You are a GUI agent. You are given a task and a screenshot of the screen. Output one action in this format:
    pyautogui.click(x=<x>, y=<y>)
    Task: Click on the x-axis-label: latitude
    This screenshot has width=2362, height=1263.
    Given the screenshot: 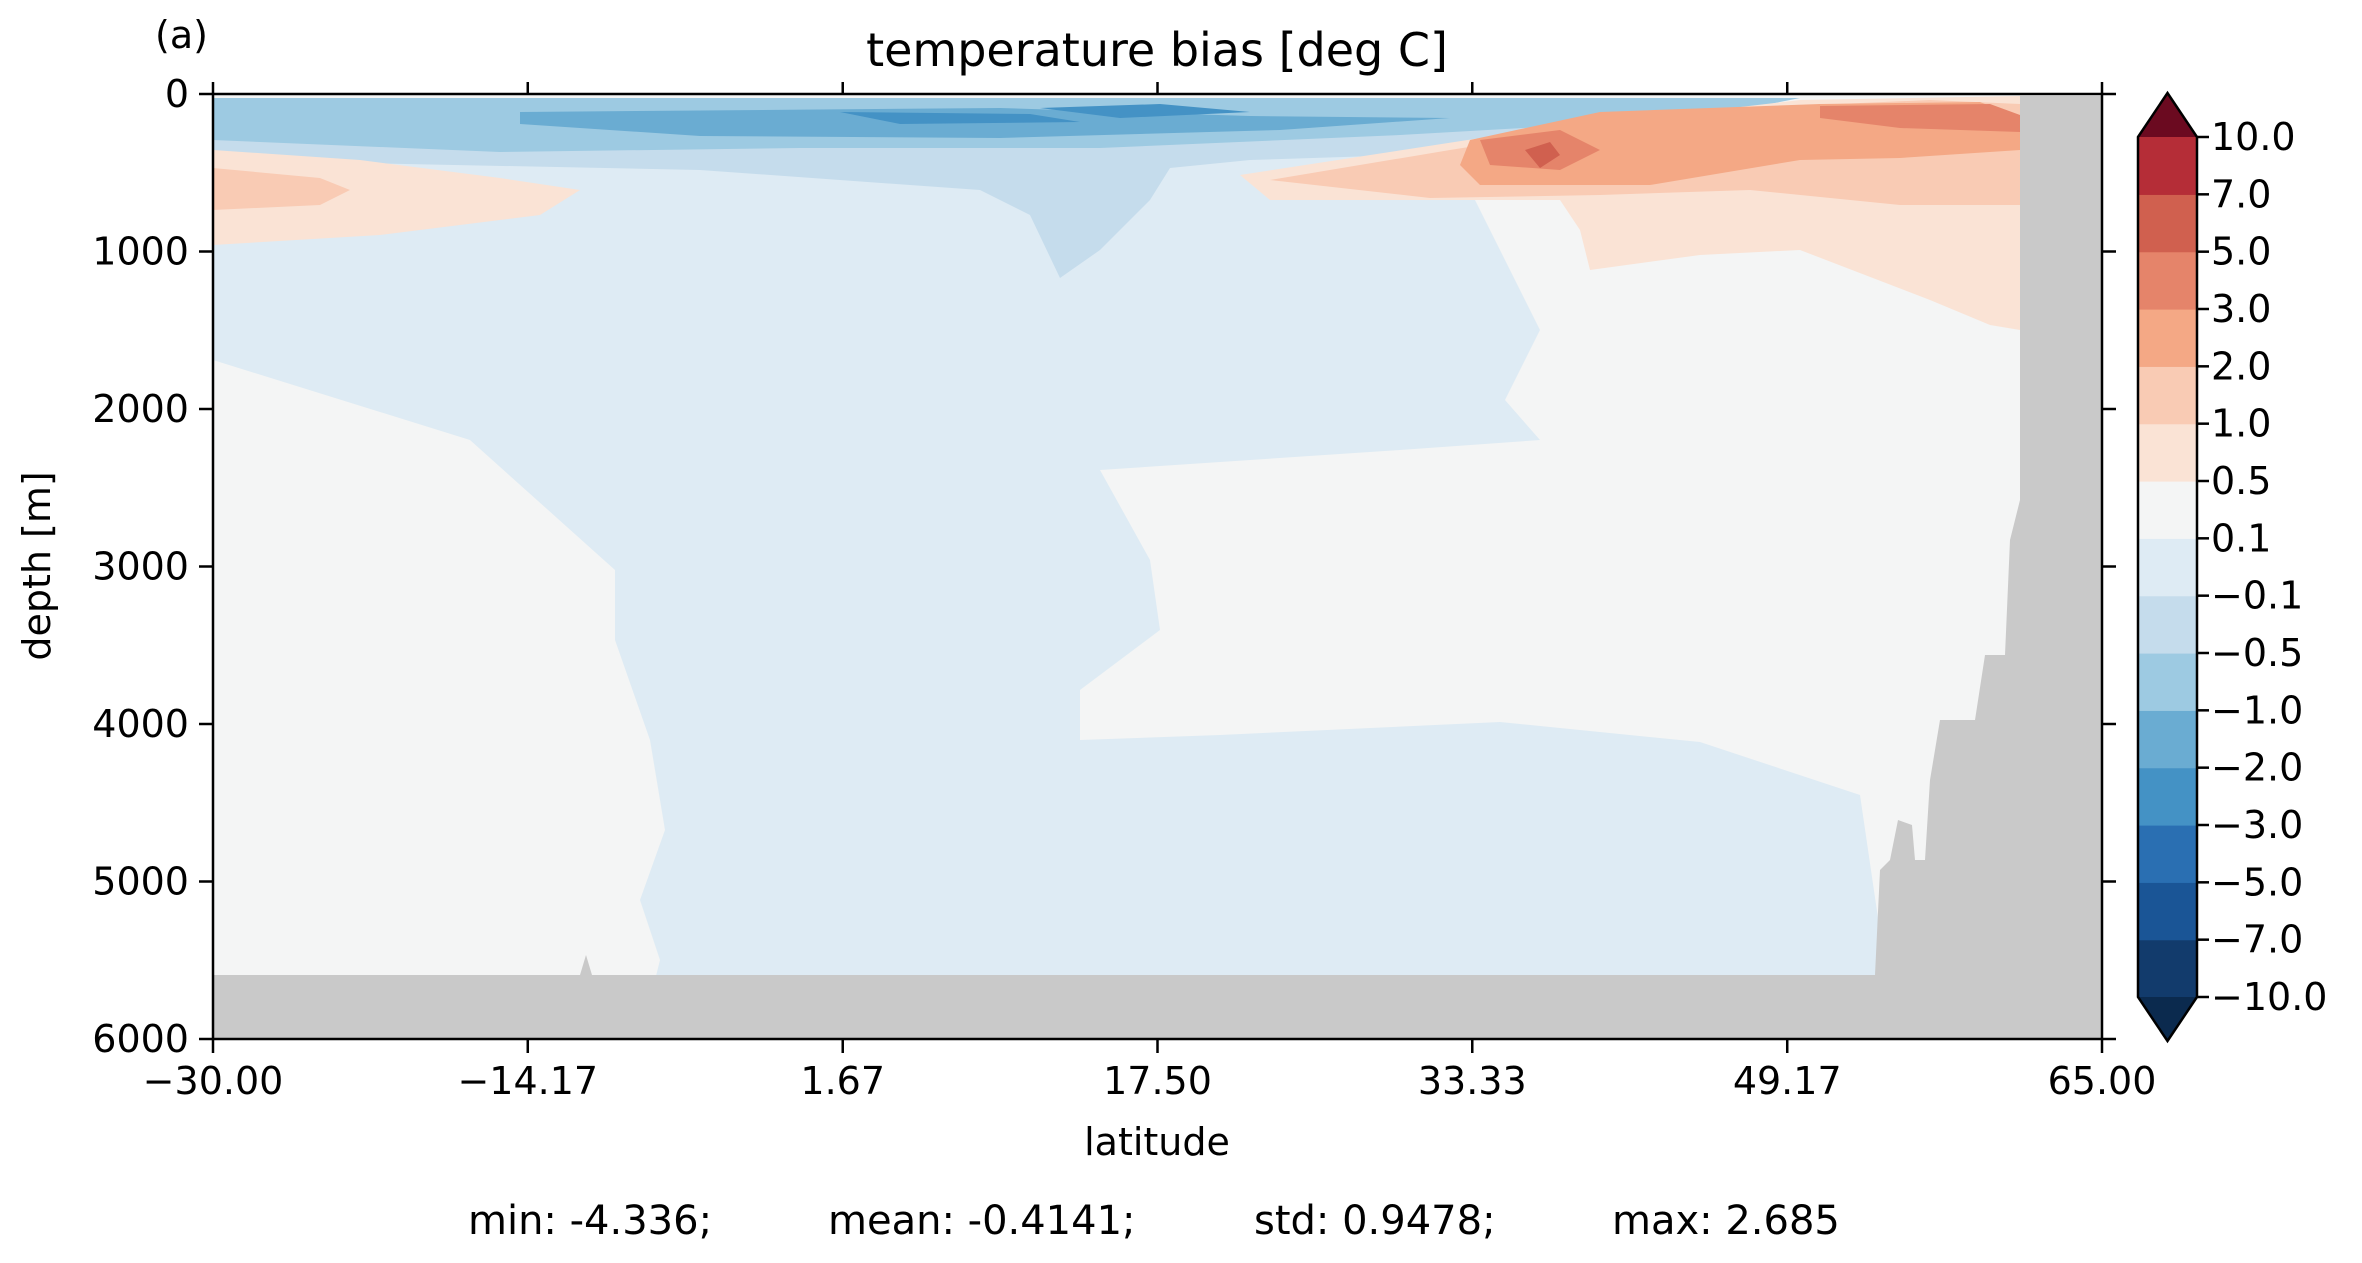 What is the action you would take?
    pyautogui.click(x=1157, y=1142)
    